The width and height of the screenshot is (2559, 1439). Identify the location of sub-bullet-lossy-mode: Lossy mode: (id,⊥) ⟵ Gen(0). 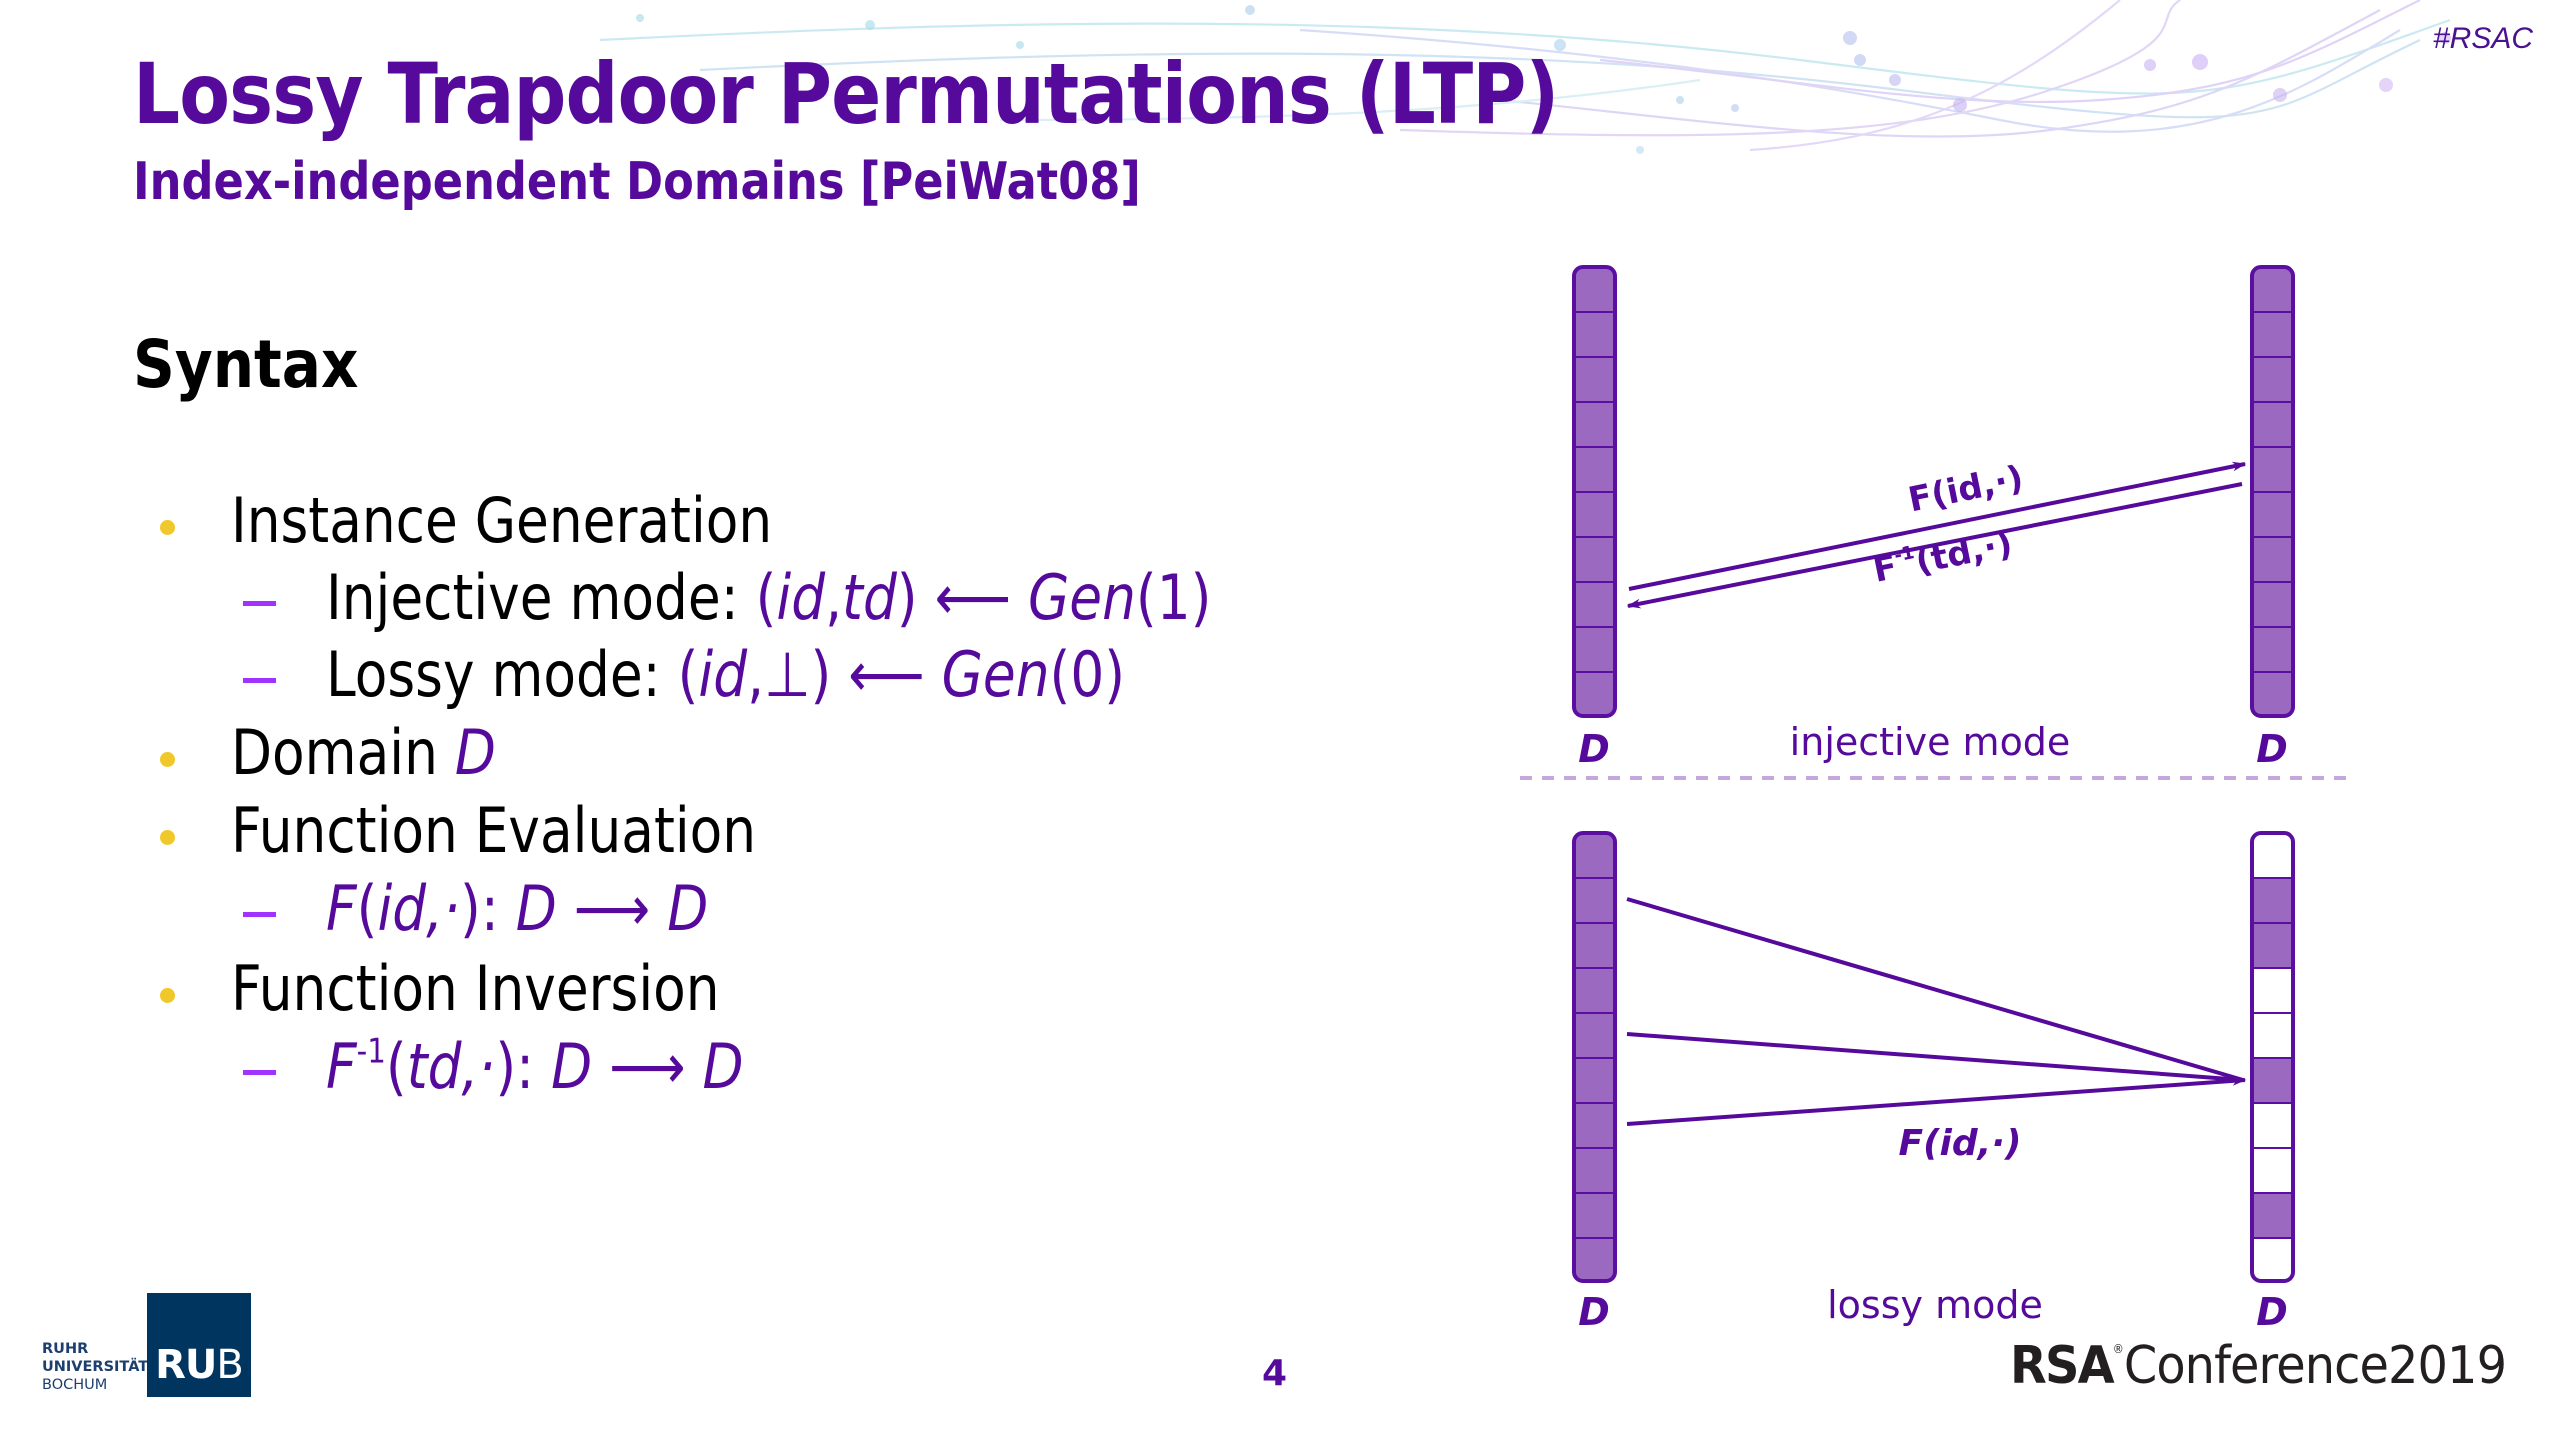
(725, 675).